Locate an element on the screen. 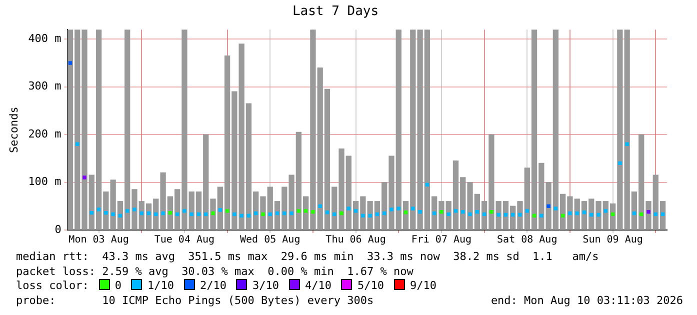 The width and height of the screenshot is (697, 315). legend-title: loss color: is located at coordinates (52, 285).